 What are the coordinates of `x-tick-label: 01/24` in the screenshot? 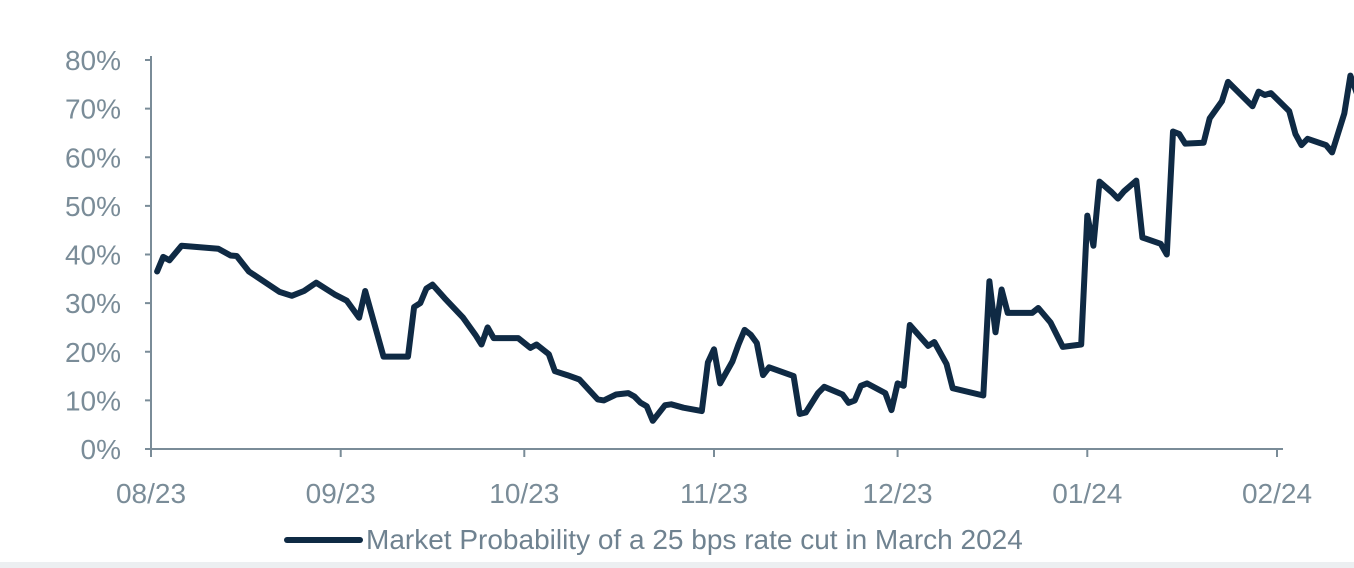 It's located at (1087, 493).